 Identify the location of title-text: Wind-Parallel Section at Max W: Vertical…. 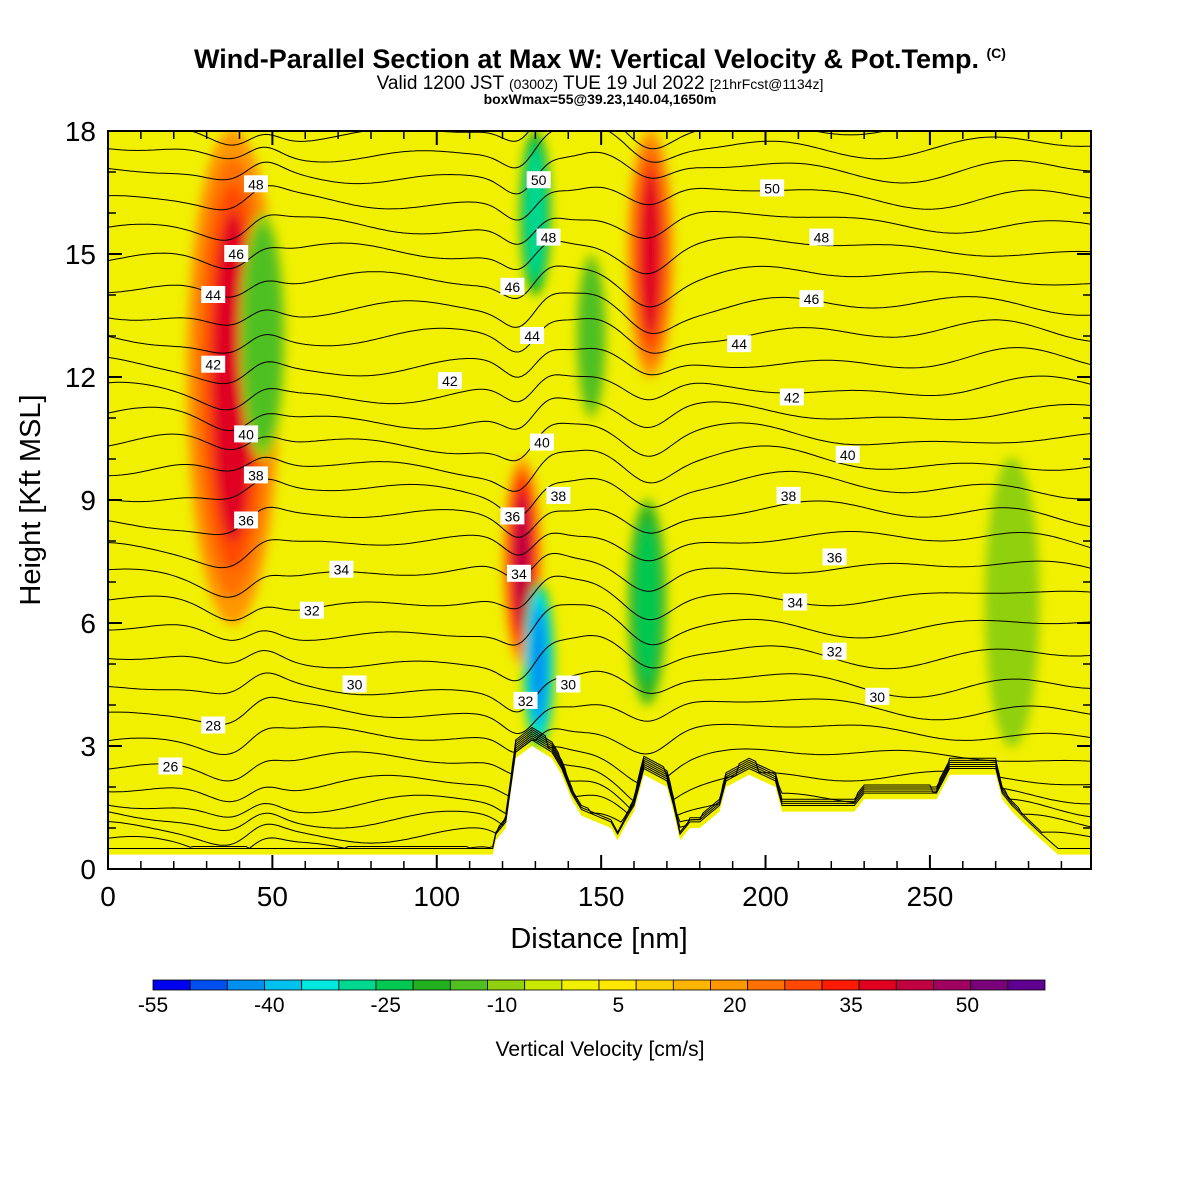
(586, 59).